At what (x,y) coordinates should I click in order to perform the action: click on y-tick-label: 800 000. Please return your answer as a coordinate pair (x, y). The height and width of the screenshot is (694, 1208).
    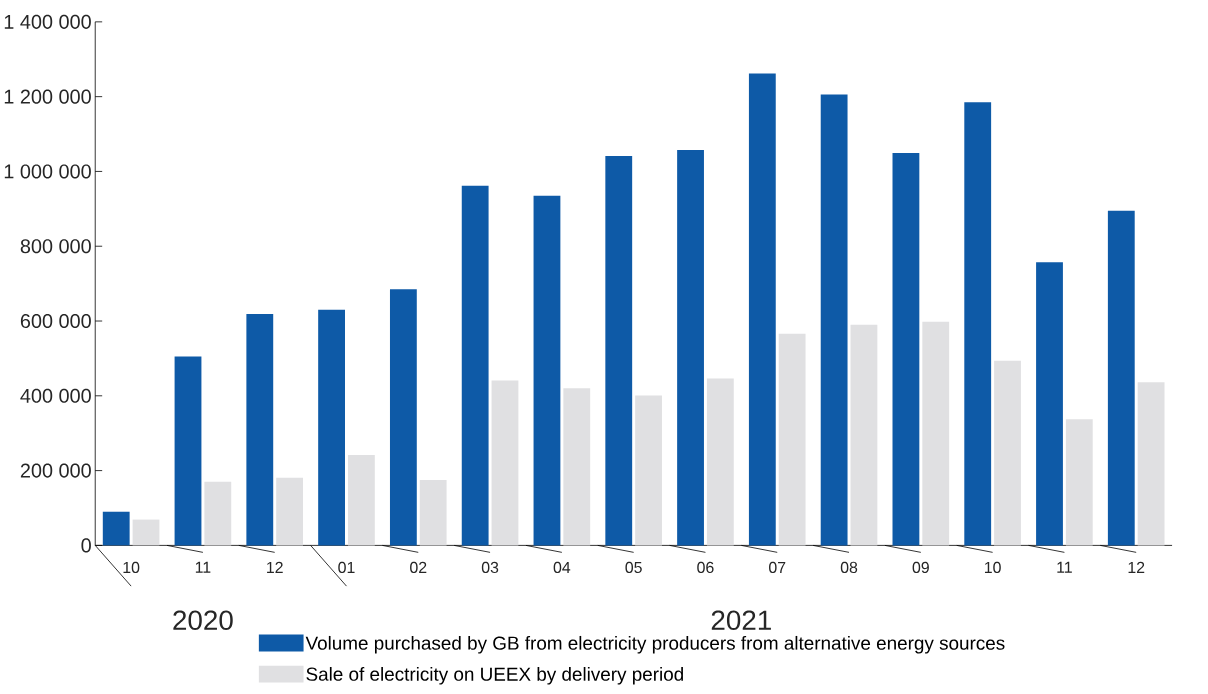
    Looking at the image, I should click on (55, 246).